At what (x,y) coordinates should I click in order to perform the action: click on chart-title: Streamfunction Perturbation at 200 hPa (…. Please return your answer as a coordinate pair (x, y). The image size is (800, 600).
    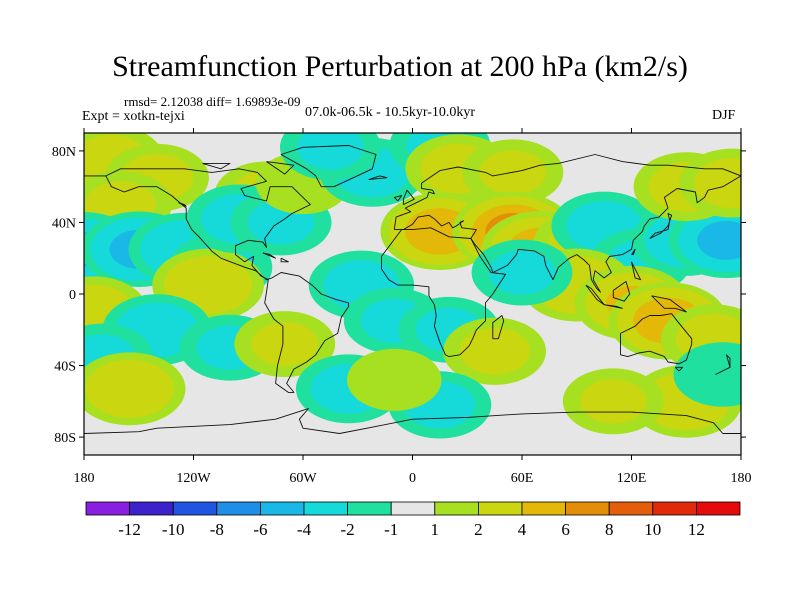
    Looking at the image, I should click on (400, 66).